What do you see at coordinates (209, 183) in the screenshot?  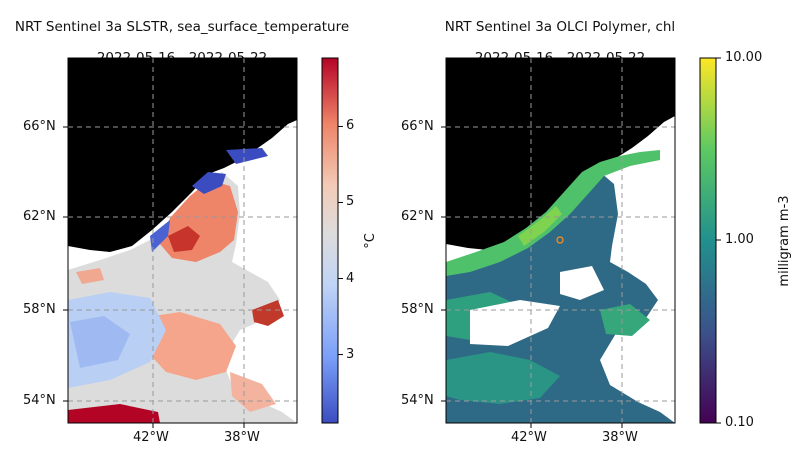 I see `sst-cold-coastal` at bounding box center [209, 183].